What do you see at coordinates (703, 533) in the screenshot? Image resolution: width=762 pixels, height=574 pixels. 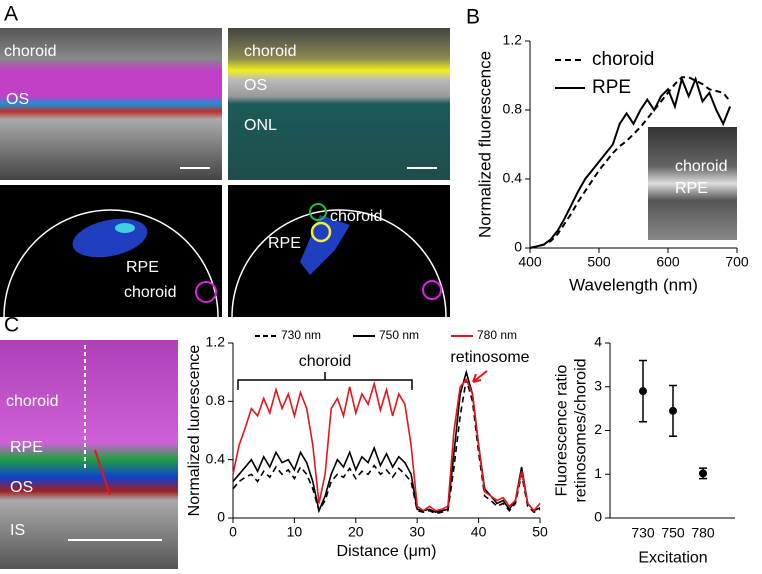 I see `x-tick-label: 780` at bounding box center [703, 533].